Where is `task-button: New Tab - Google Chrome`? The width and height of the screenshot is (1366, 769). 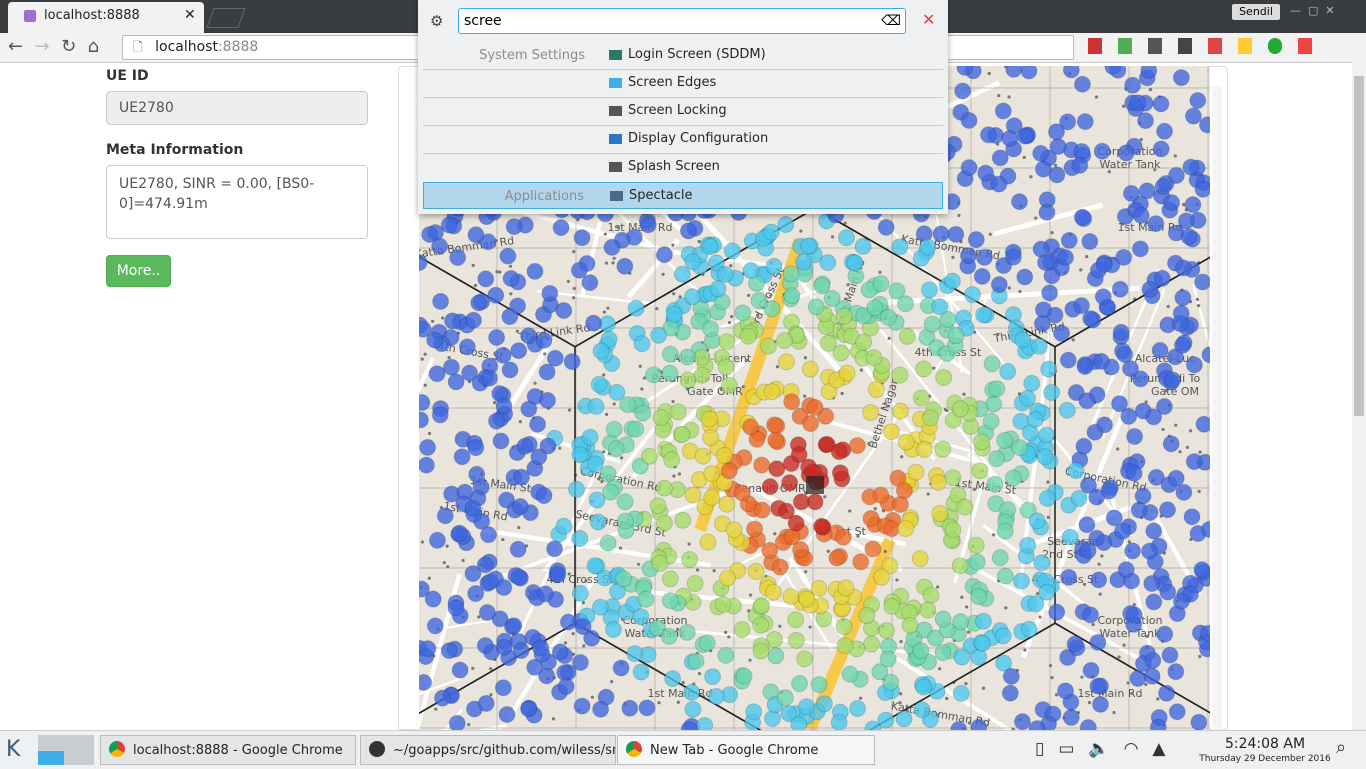 task-button: New Tab - Google Chrome is located at coordinates (746, 750).